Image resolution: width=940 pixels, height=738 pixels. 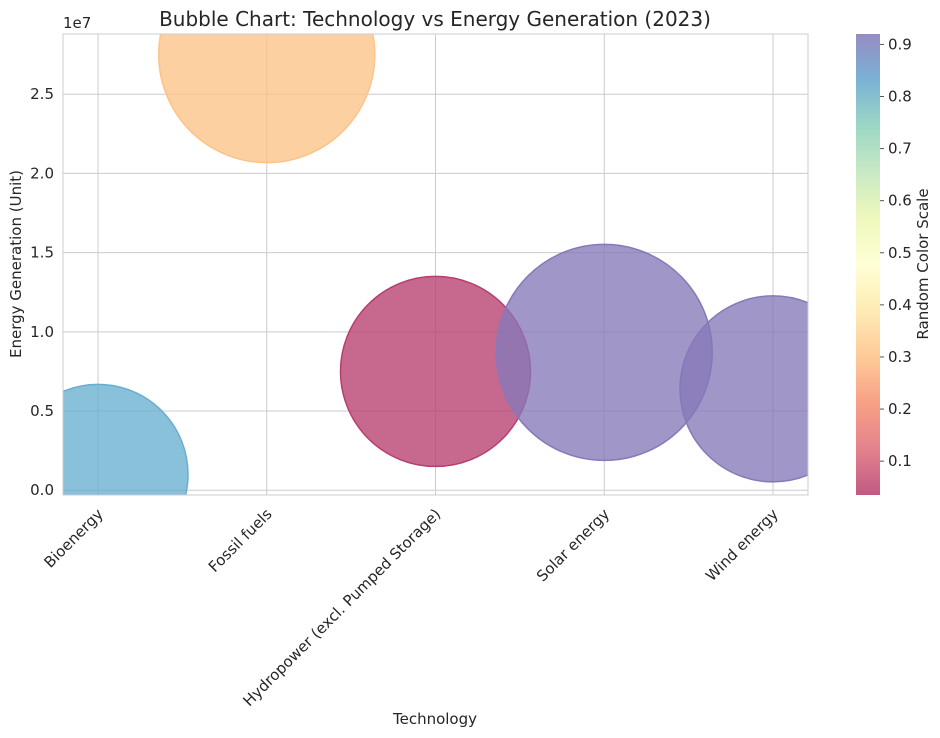 I want to click on colorbar-label: Random Color Scale, so click(x=923, y=263).